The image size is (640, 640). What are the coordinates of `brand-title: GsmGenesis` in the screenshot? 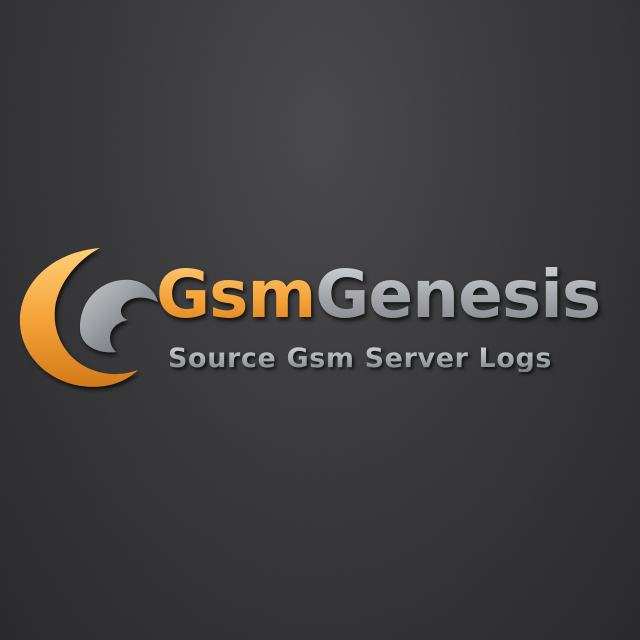 It's located at (378, 295).